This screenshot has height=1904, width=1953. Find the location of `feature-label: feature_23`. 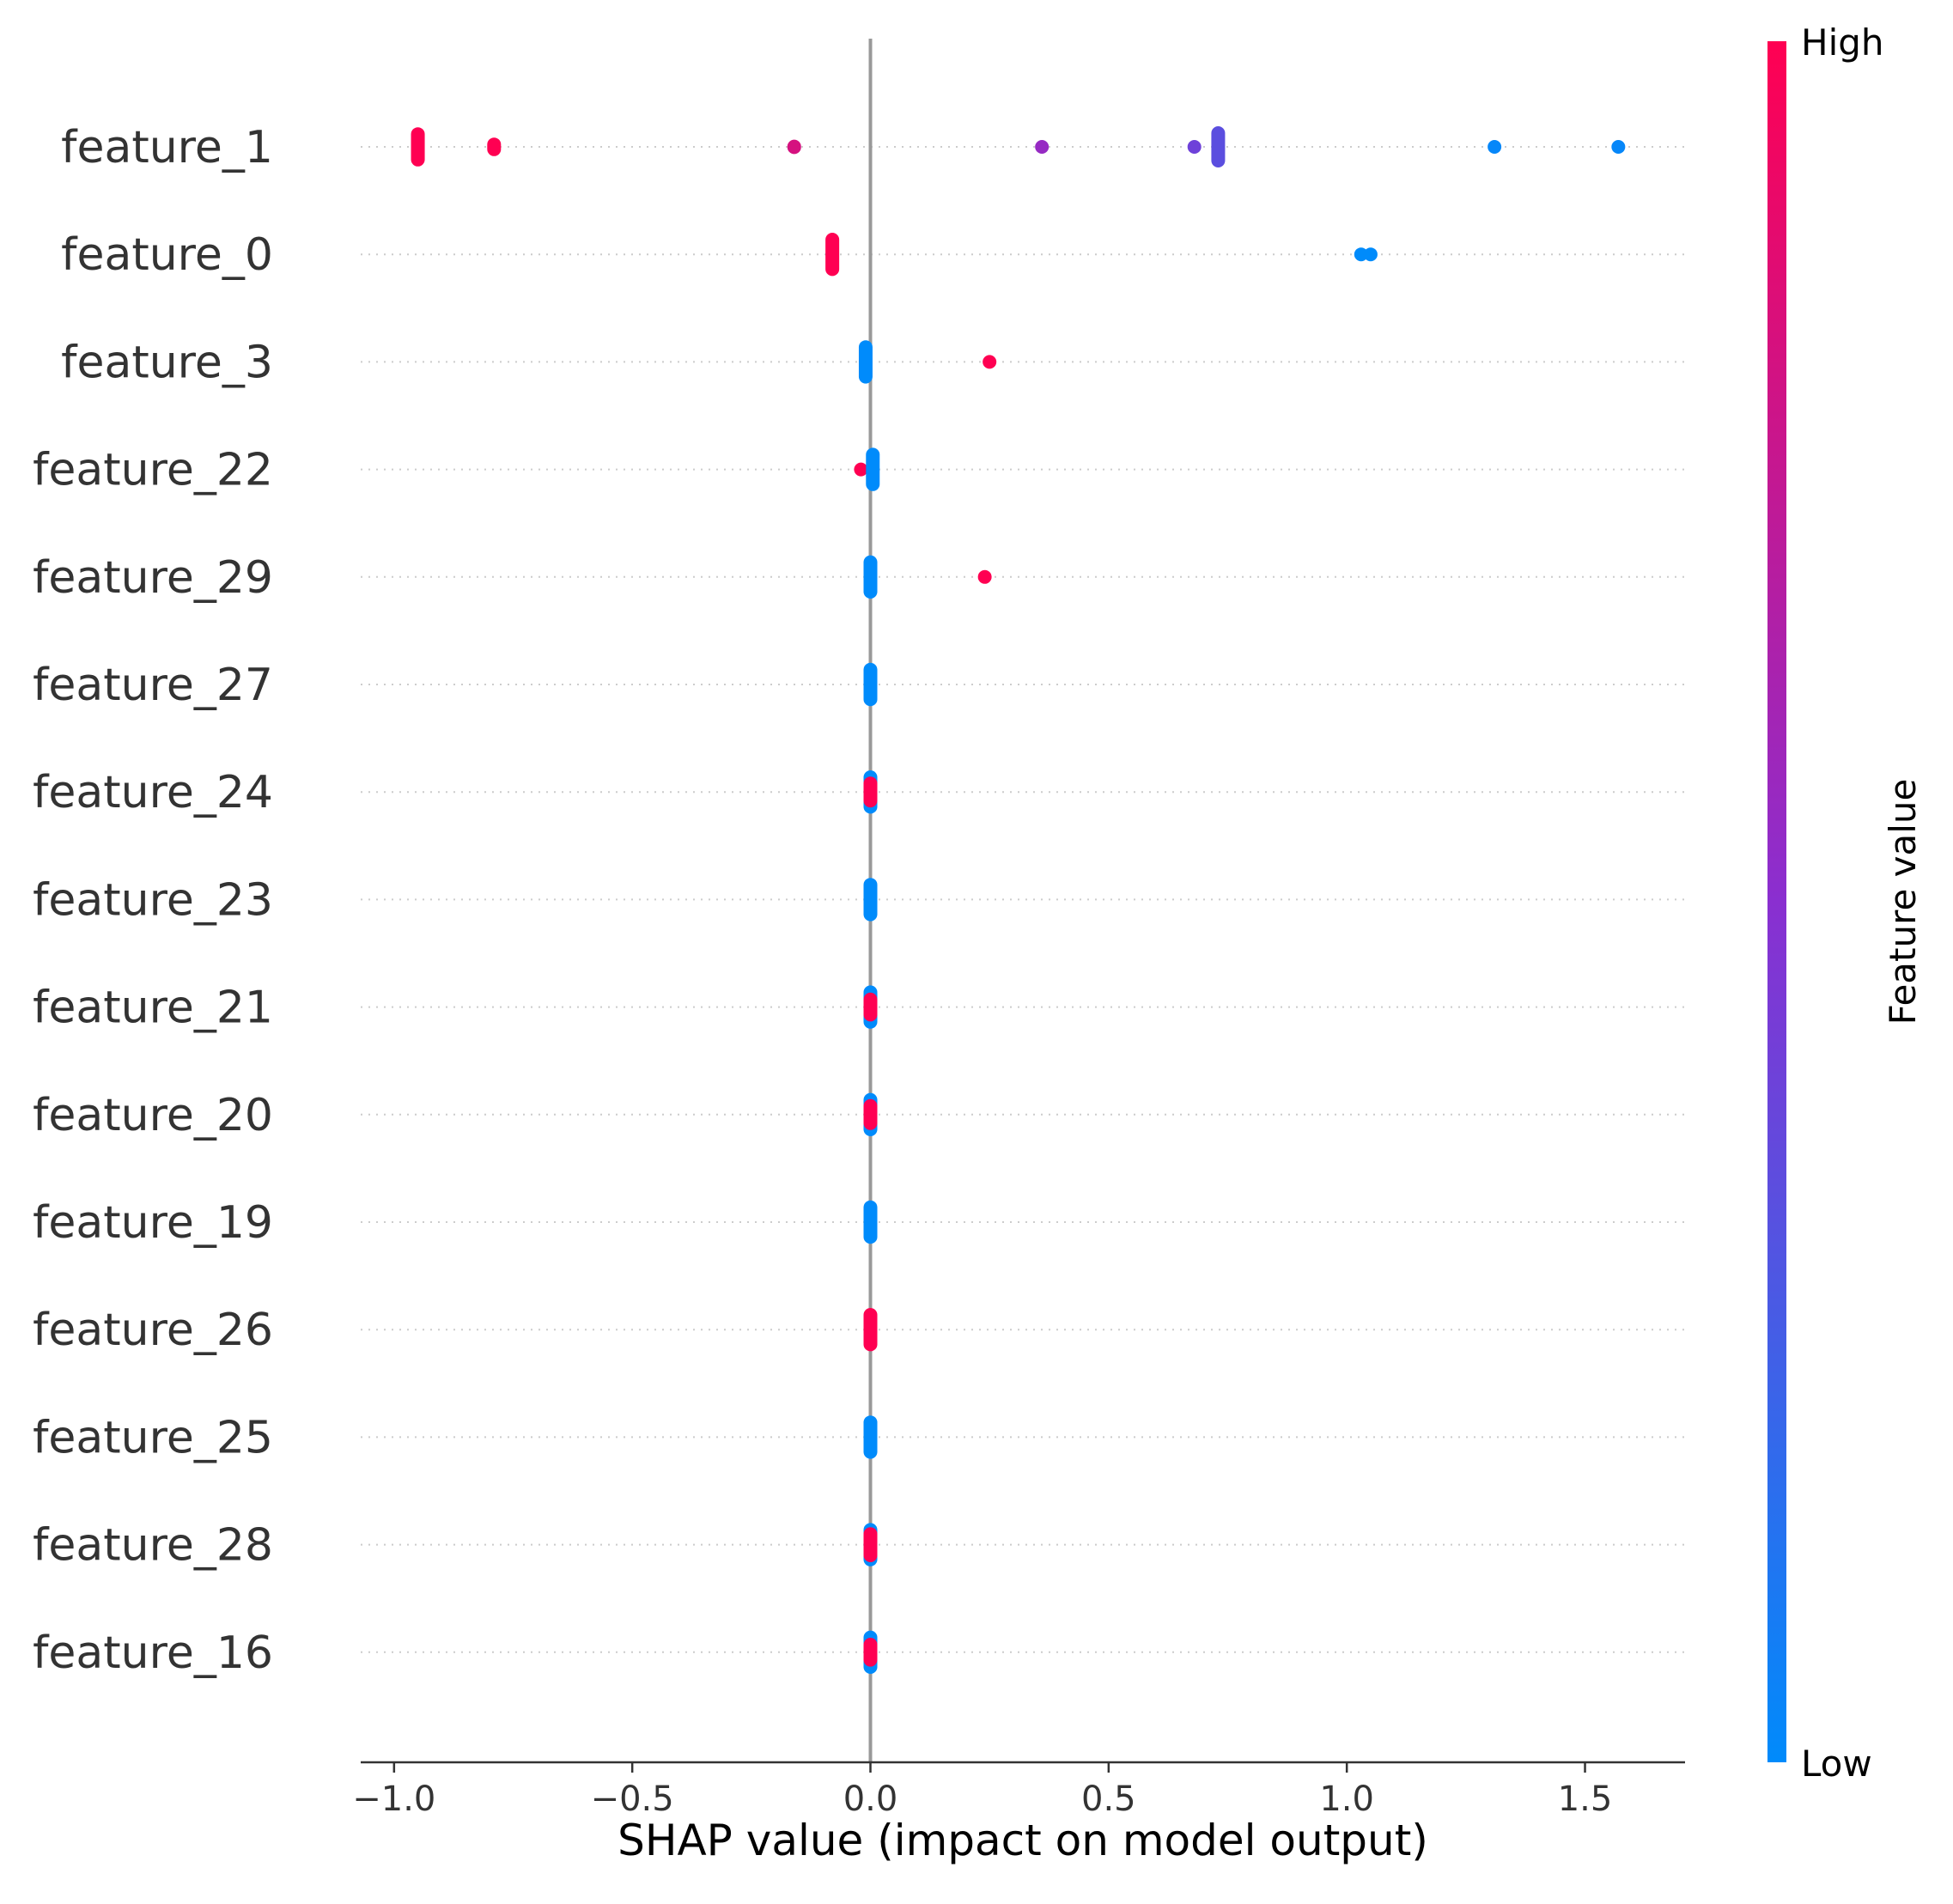

feature-label: feature_23 is located at coordinates (153, 900).